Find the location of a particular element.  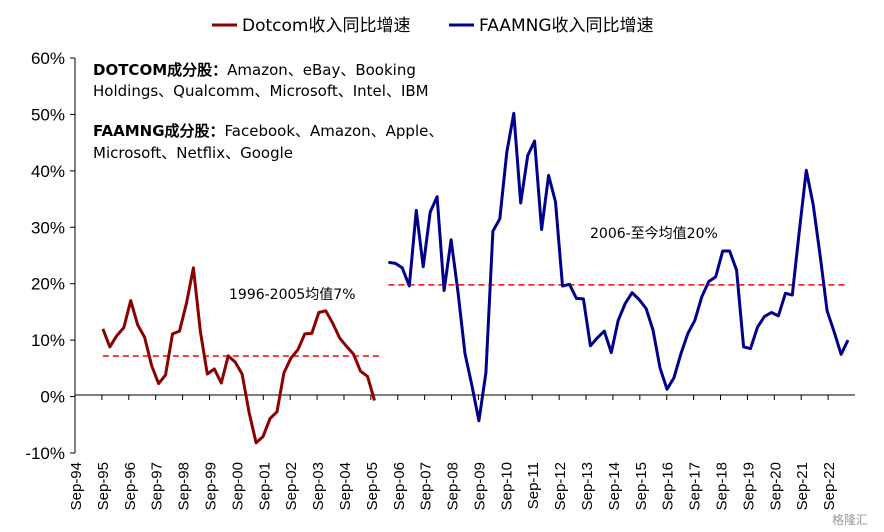

x-tick-label: Sep-18 is located at coordinates (722, 486).